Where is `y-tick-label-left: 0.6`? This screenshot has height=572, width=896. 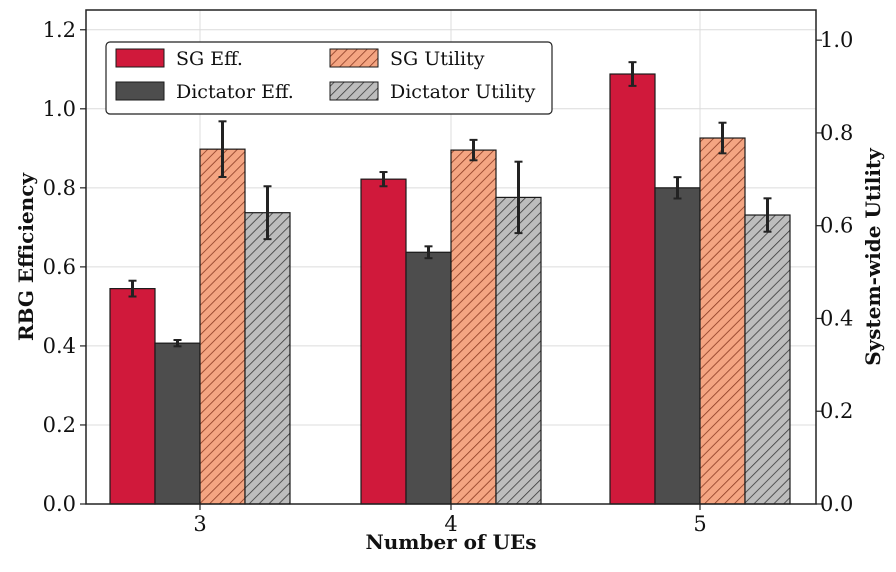
y-tick-label-left: 0.6 is located at coordinates (59, 267).